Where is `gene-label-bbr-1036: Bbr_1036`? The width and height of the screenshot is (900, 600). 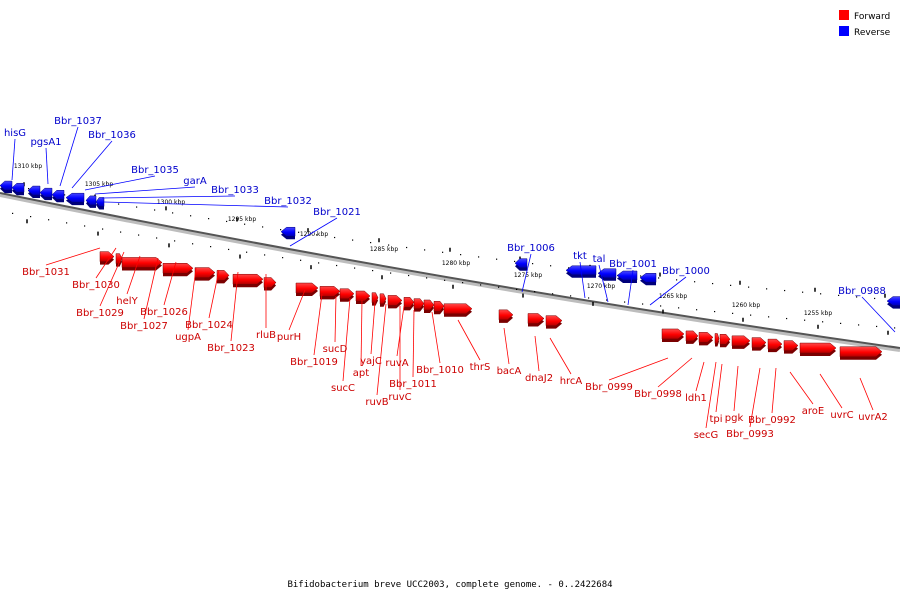 gene-label-bbr-1036: Bbr_1036 is located at coordinates (112, 135).